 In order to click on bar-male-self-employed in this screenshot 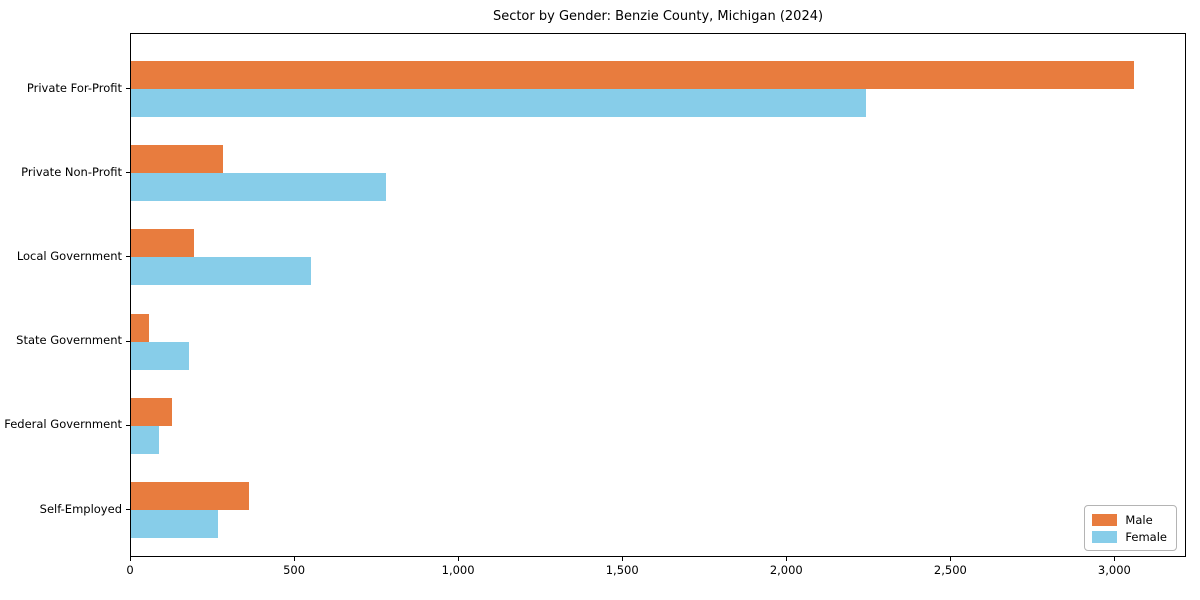, I will do `click(190, 496)`.